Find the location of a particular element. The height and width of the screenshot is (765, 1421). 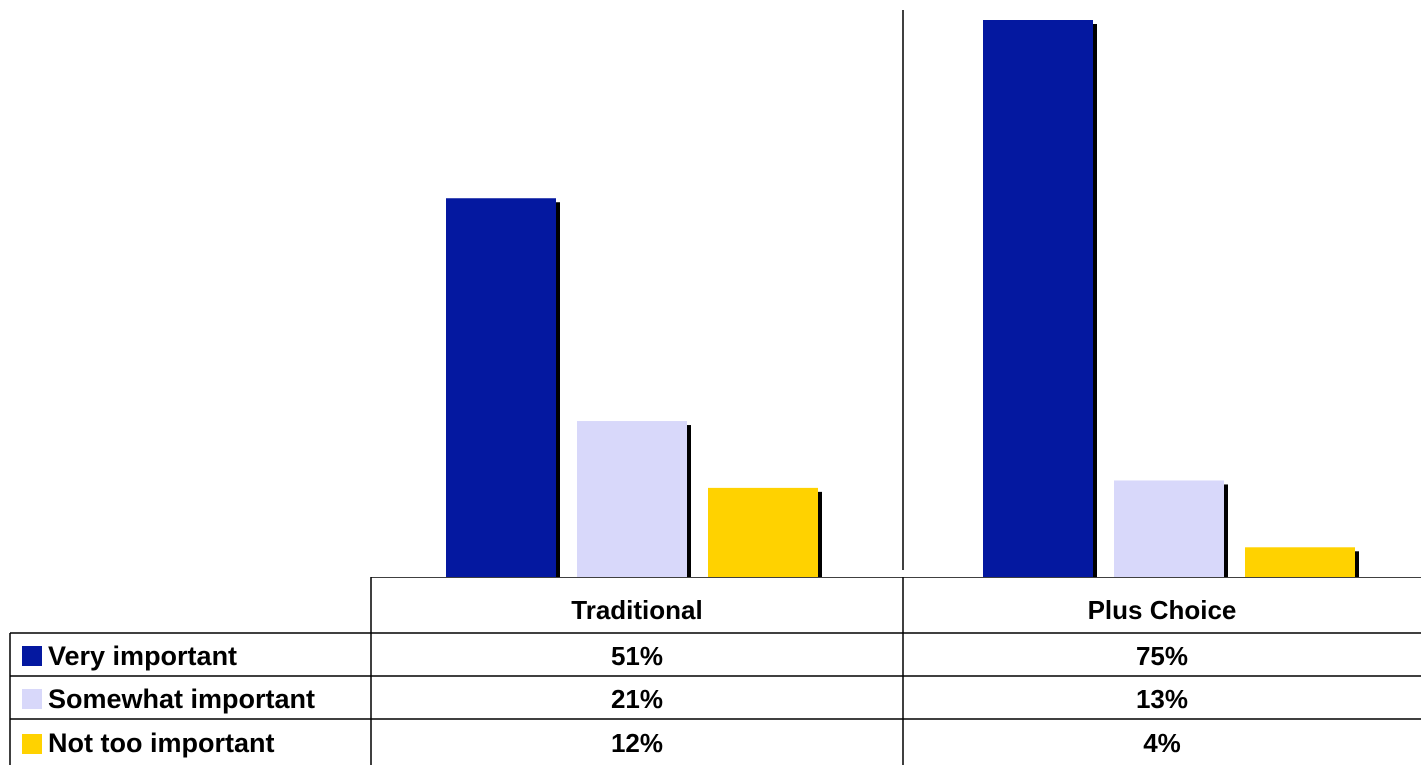

data-label: 75% is located at coordinates (1162, 655).